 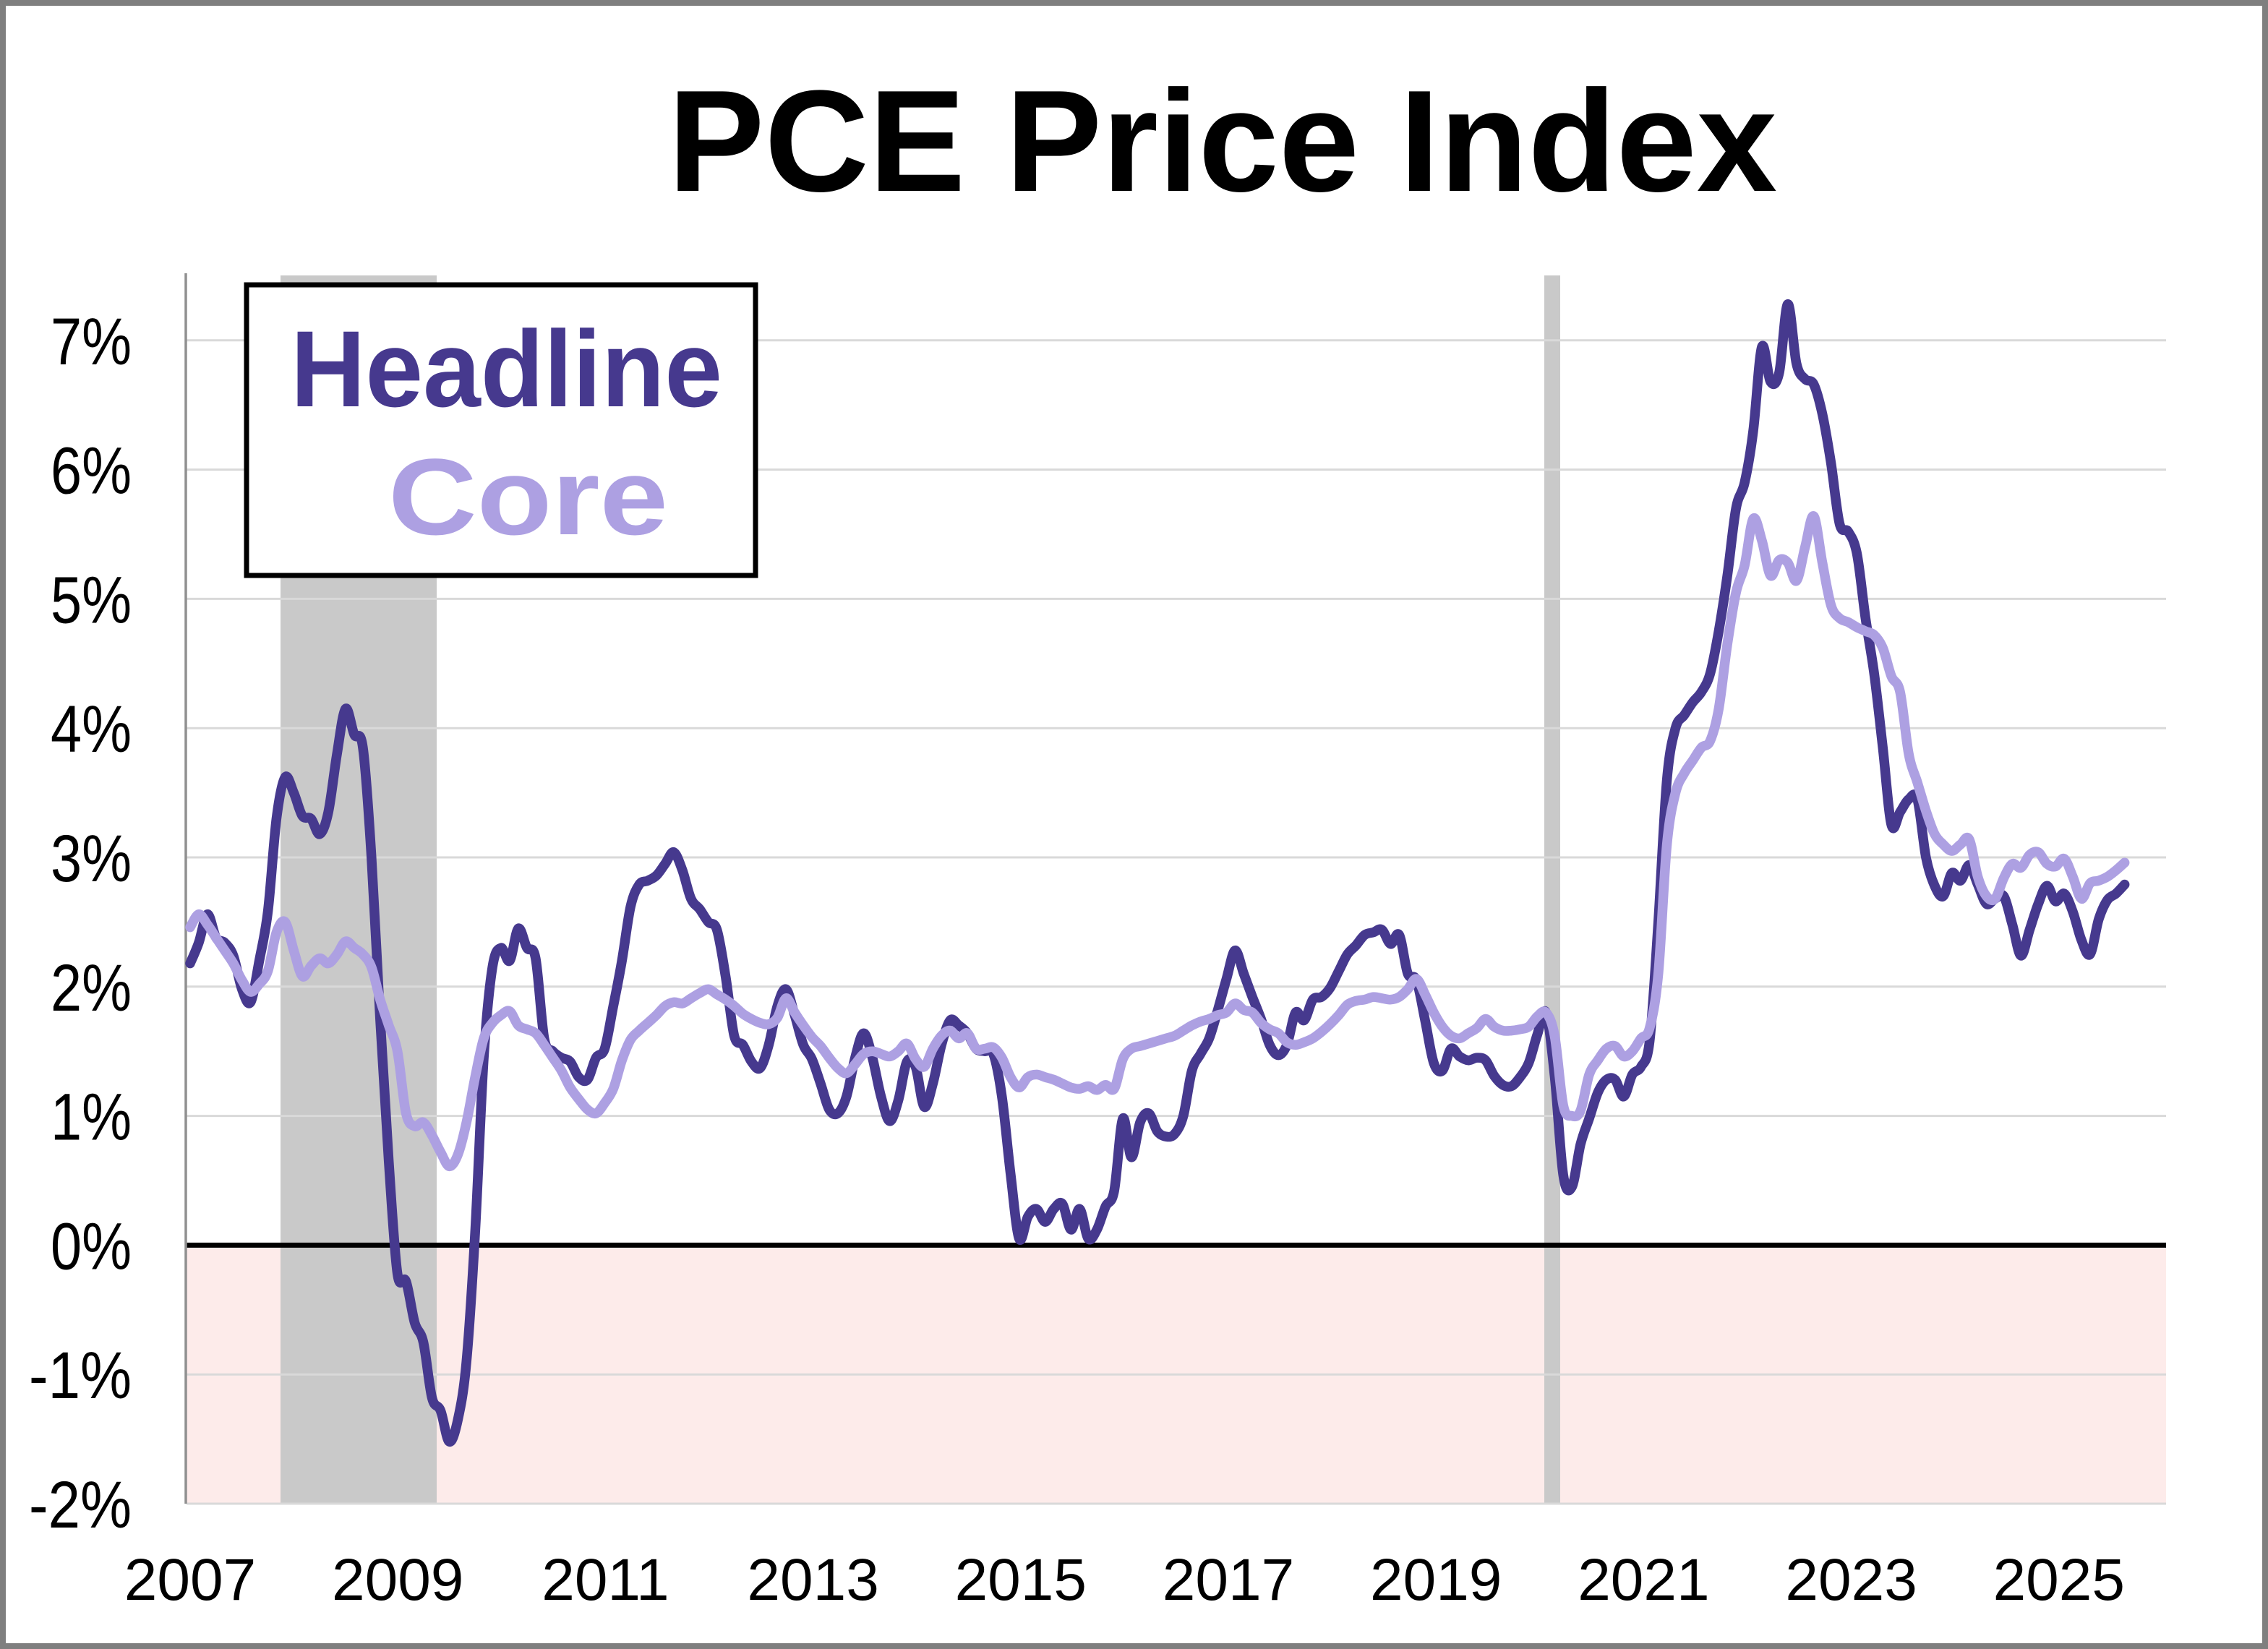 I want to click on svg-text: Headline, so click(x=507, y=368).